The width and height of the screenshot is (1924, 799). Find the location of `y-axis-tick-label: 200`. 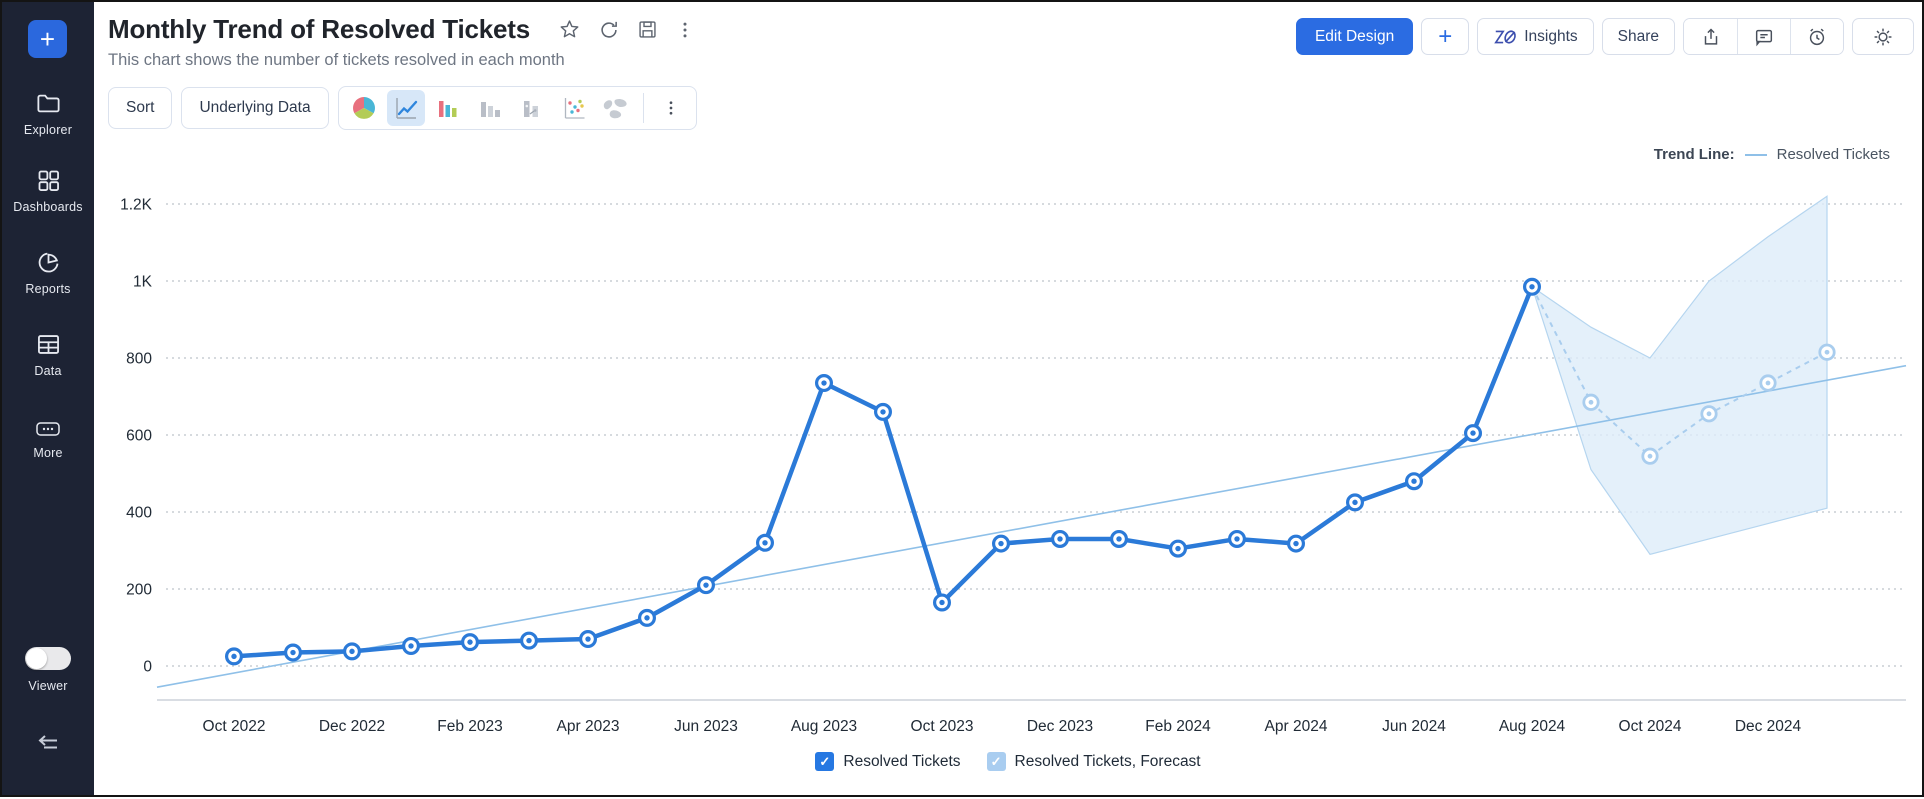

y-axis-tick-label: 200 is located at coordinates (139, 590).